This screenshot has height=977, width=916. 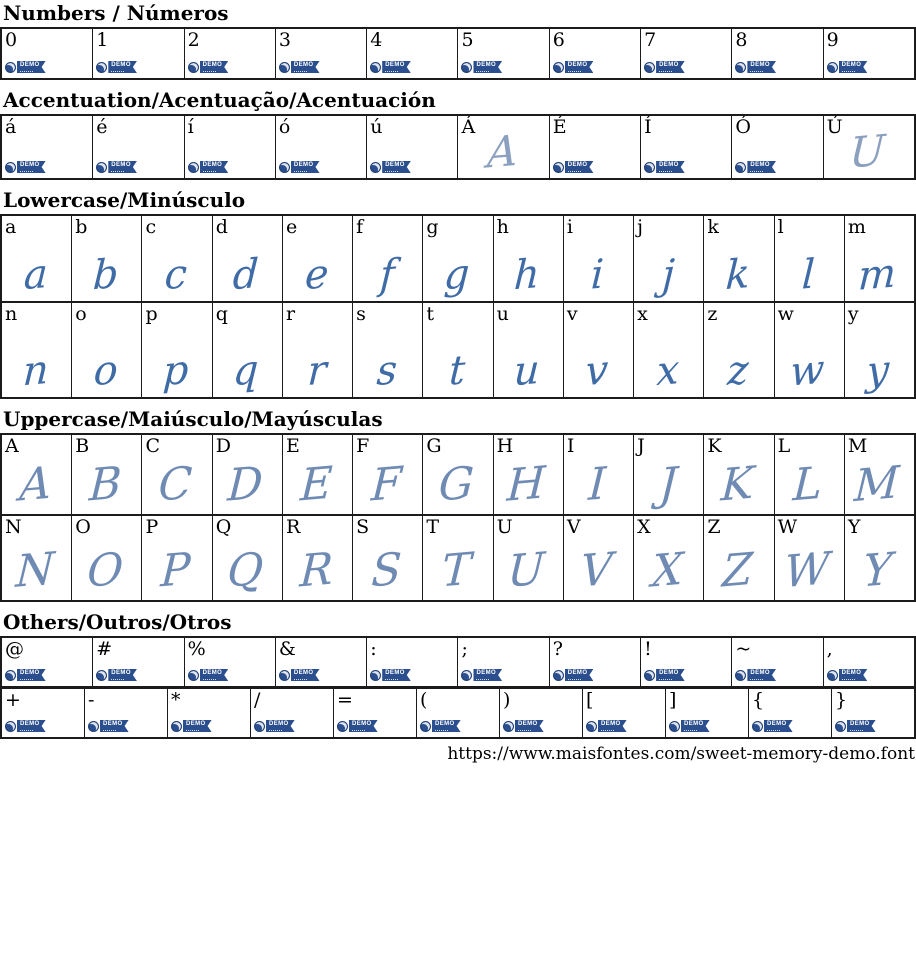 What do you see at coordinates (596, 147) in the screenshot?
I see `character-cell-É: É DEMO` at bounding box center [596, 147].